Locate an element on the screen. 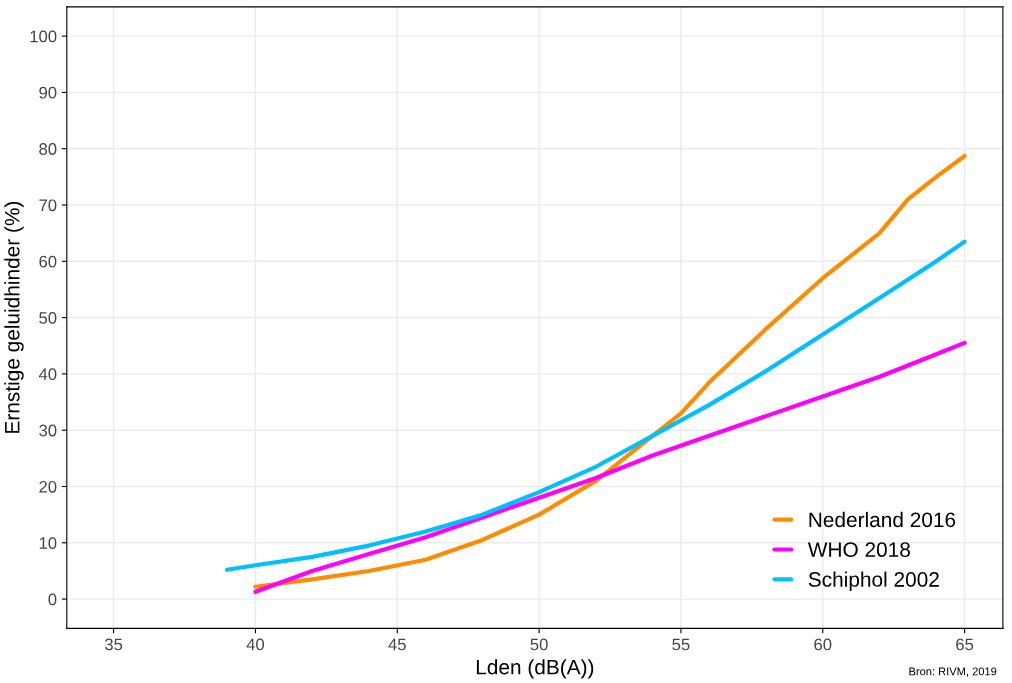  x-tick-label: 60 is located at coordinates (823, 644).